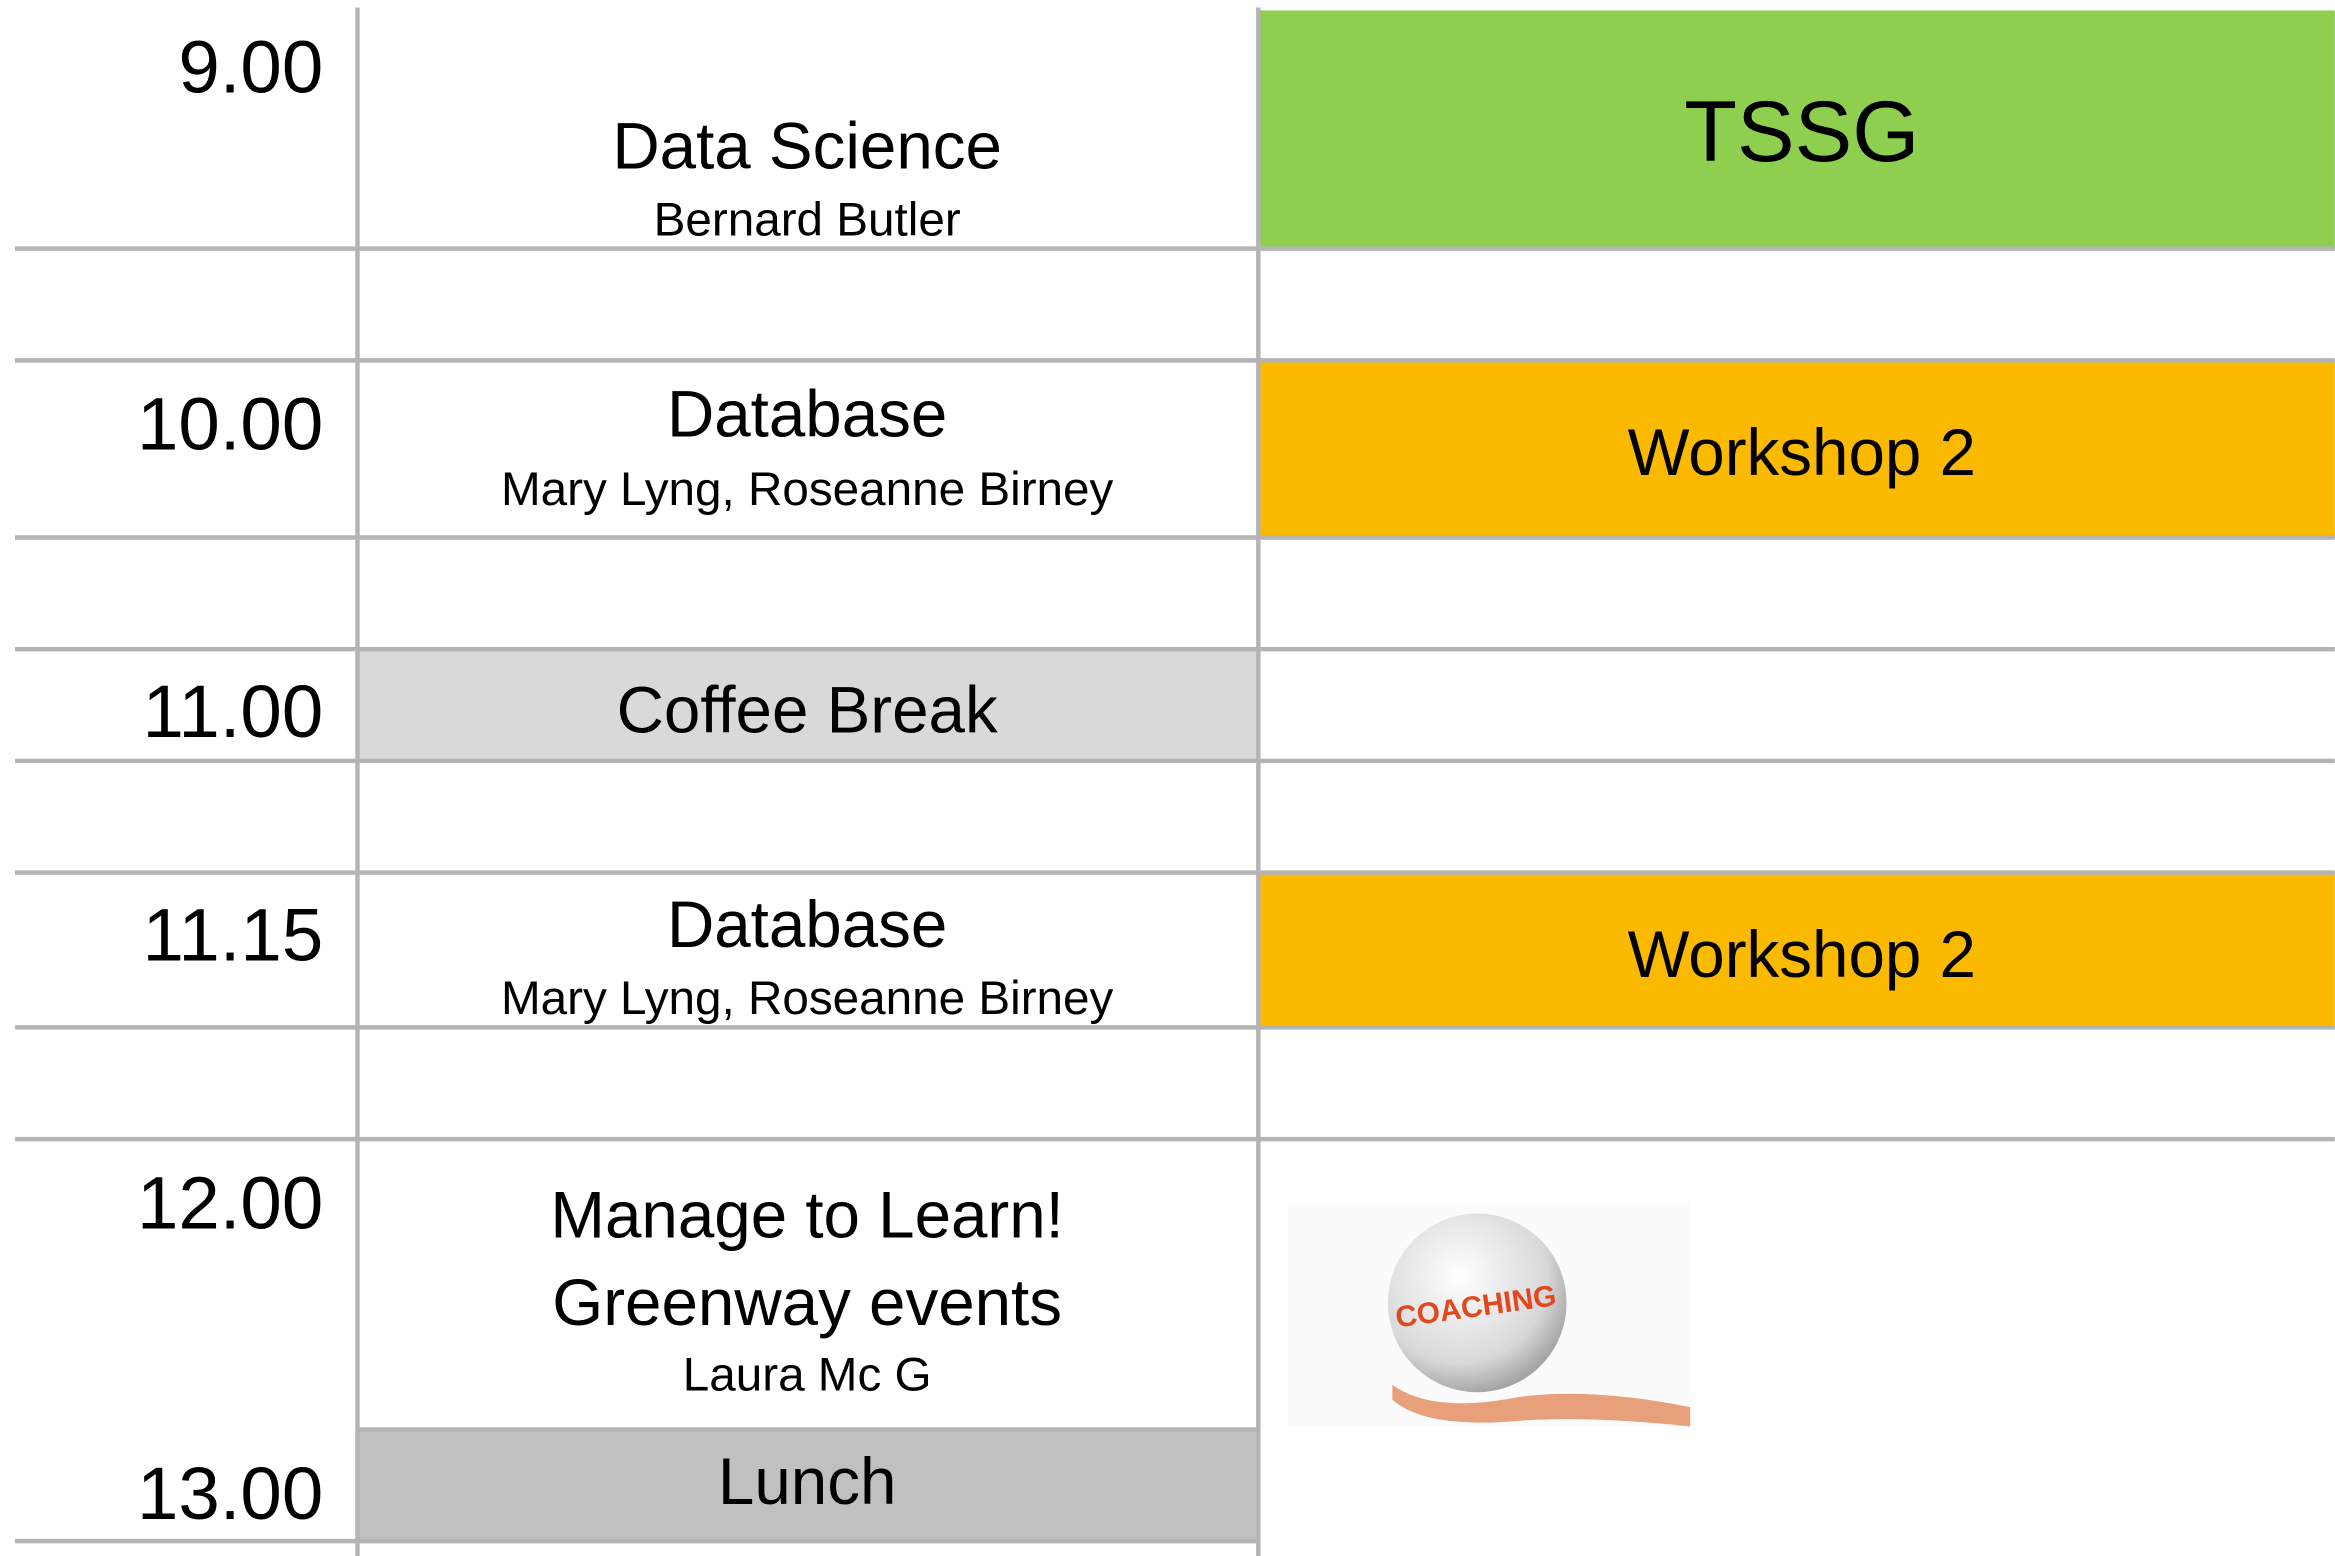 This screenshot has width=2335, height=1556. Describe the element at coordinates (250, 66) in the screenshot. I see `time: 9.00` at that location.